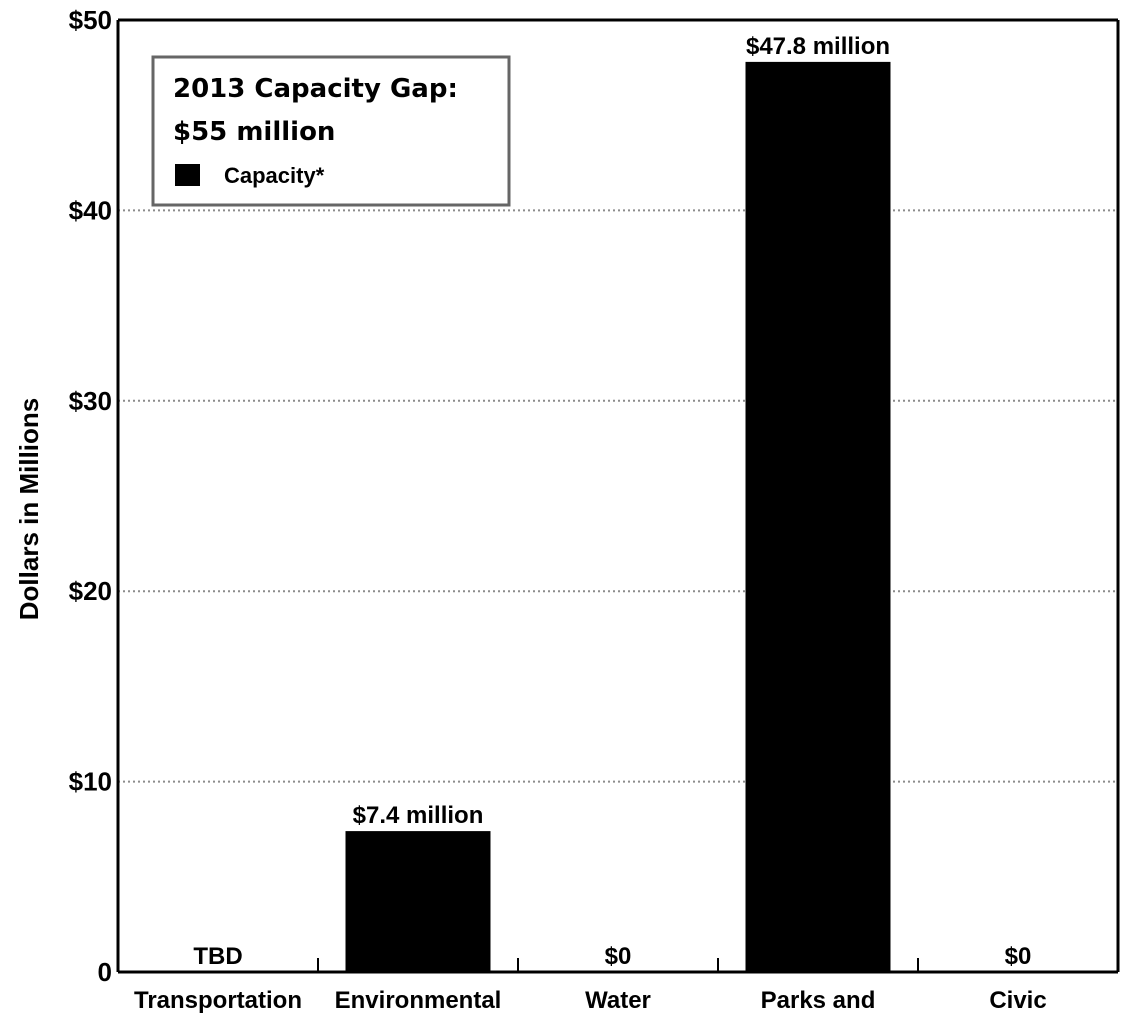  What do you see at coordinates (1017, 1000) in the screenshot?
I see `x-category-label: Civic` at bounding box center [1017, 1000].